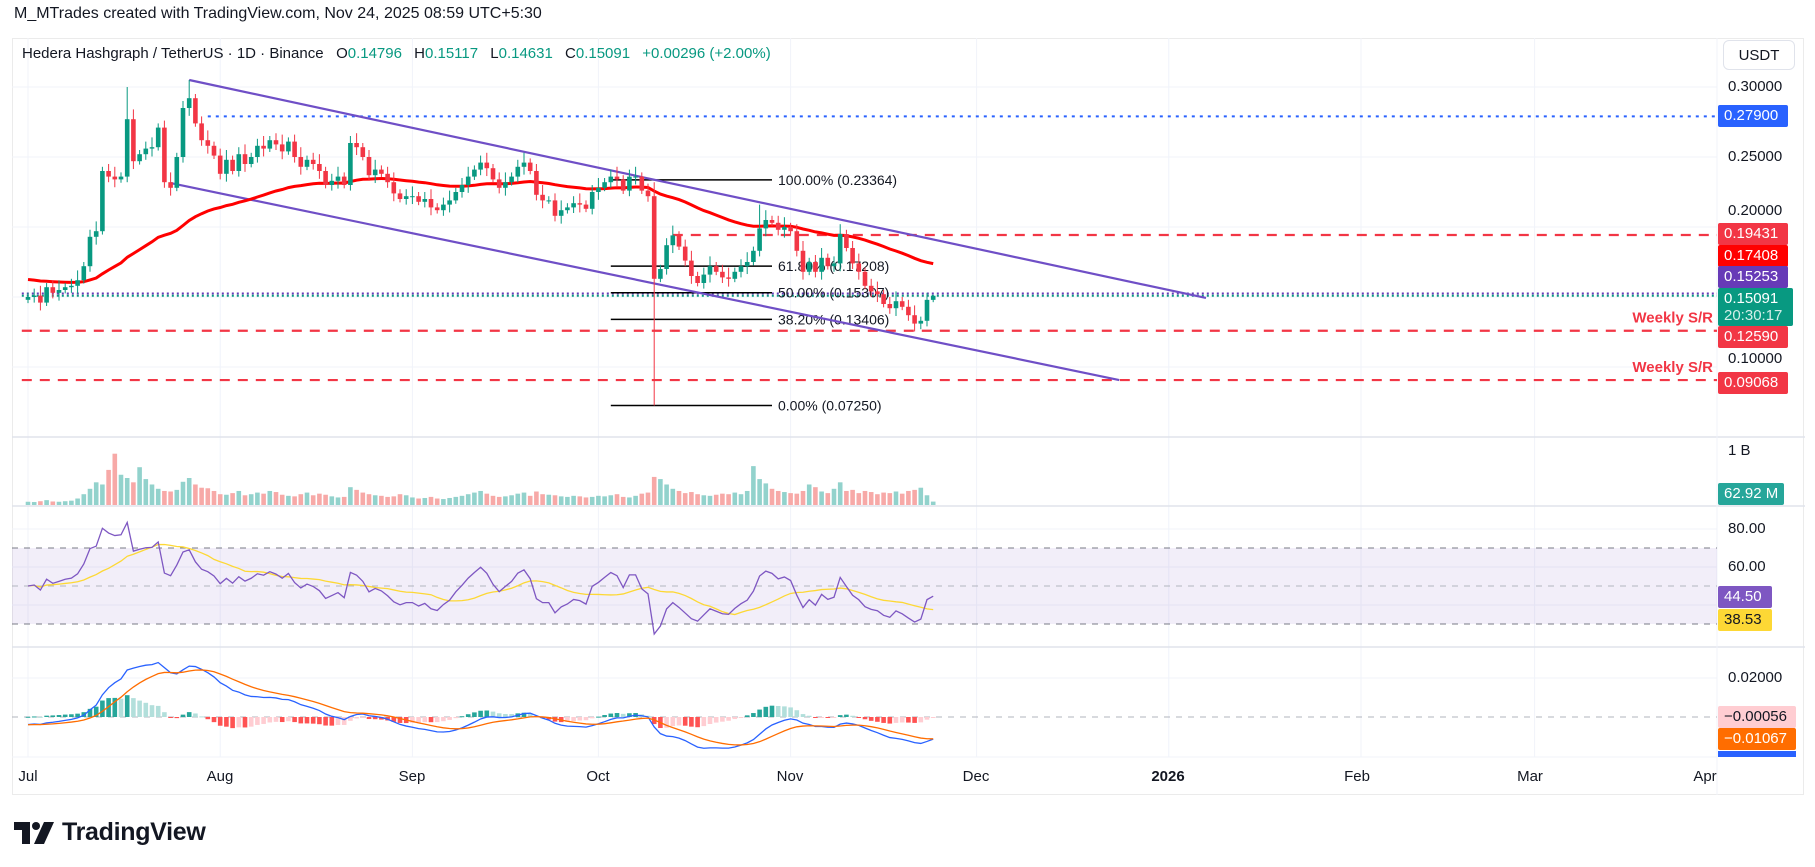  I want to click on last-price: 0.15091, so click(1751, 298).